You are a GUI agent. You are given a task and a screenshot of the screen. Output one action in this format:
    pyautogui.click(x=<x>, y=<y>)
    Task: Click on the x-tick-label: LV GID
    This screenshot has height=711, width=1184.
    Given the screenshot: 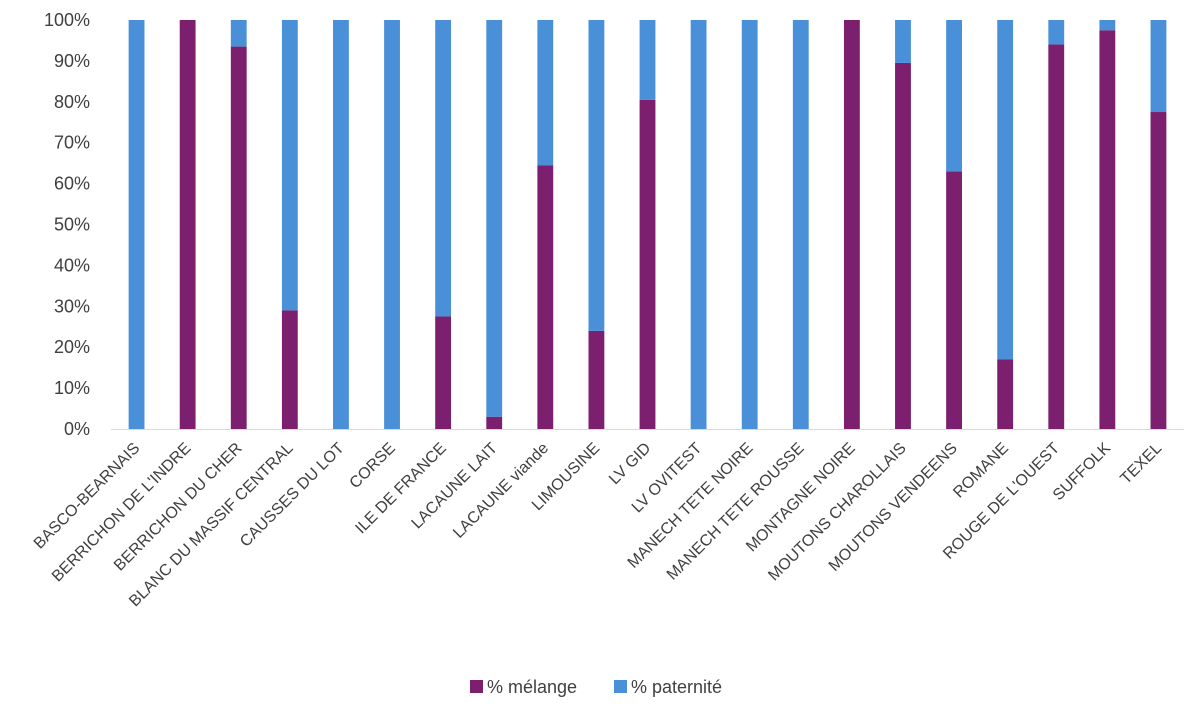 What is the action you would take?
    pyautogui.click(x=630, y=464)
    